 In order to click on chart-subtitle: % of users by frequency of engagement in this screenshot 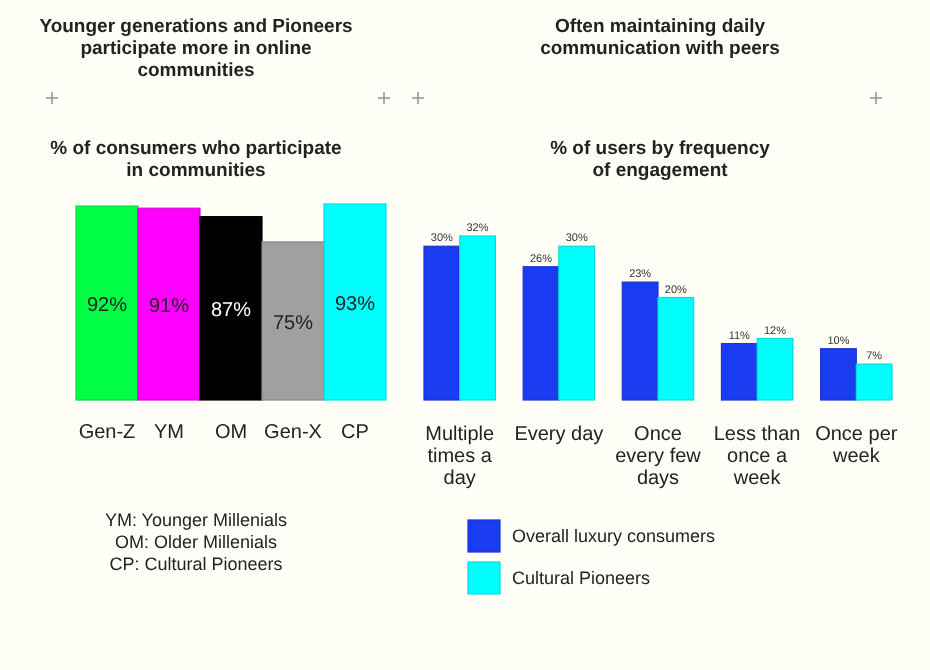, I will do `click(661, 160)`.